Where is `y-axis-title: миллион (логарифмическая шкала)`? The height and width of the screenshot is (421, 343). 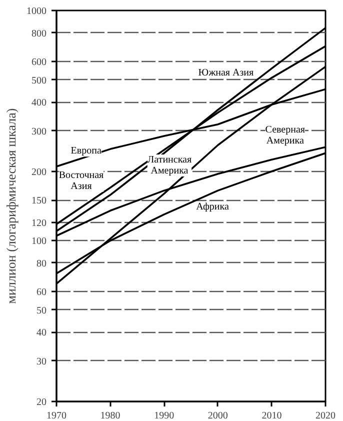 y-axis-title: миллион (логарифмическая шкала) is located at coordinates (11, 206).